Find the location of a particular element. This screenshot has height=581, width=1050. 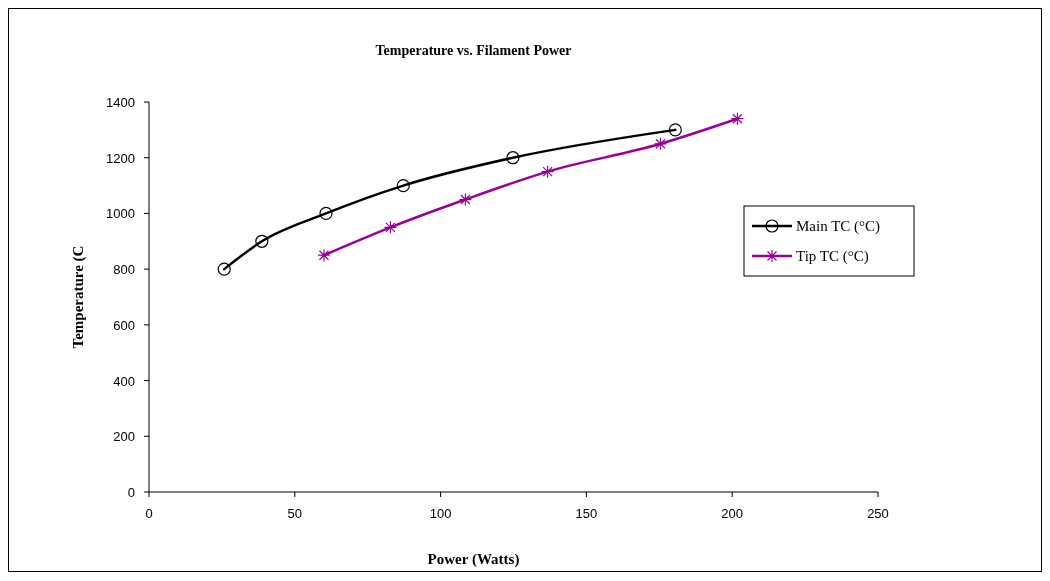

legend-label: Main TC (°C) is located at coordinates (838, 226).